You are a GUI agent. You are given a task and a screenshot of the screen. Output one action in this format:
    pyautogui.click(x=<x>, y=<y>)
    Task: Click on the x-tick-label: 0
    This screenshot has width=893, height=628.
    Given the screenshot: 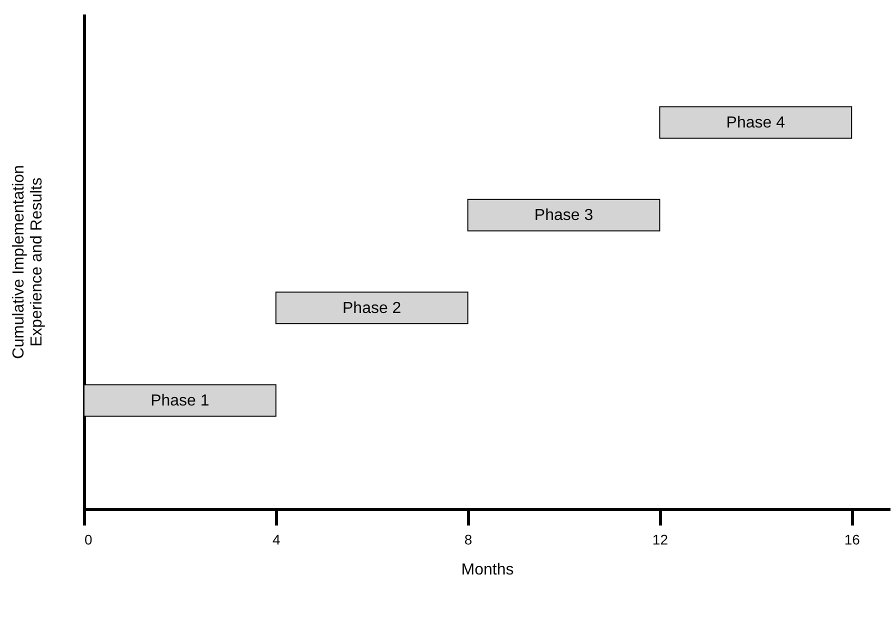 What is the action you would take?
    pyautogui.click(x=88, y=540)
    